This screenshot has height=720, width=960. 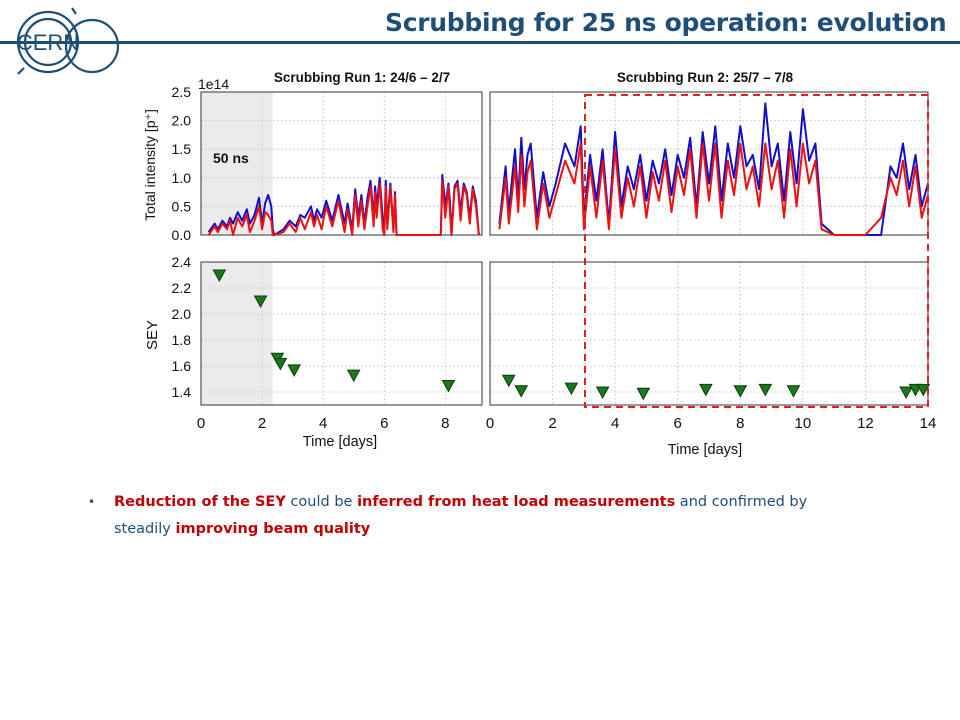 I want to click on ytick-label-intensity: 1.0, so click(x=182, y=178).